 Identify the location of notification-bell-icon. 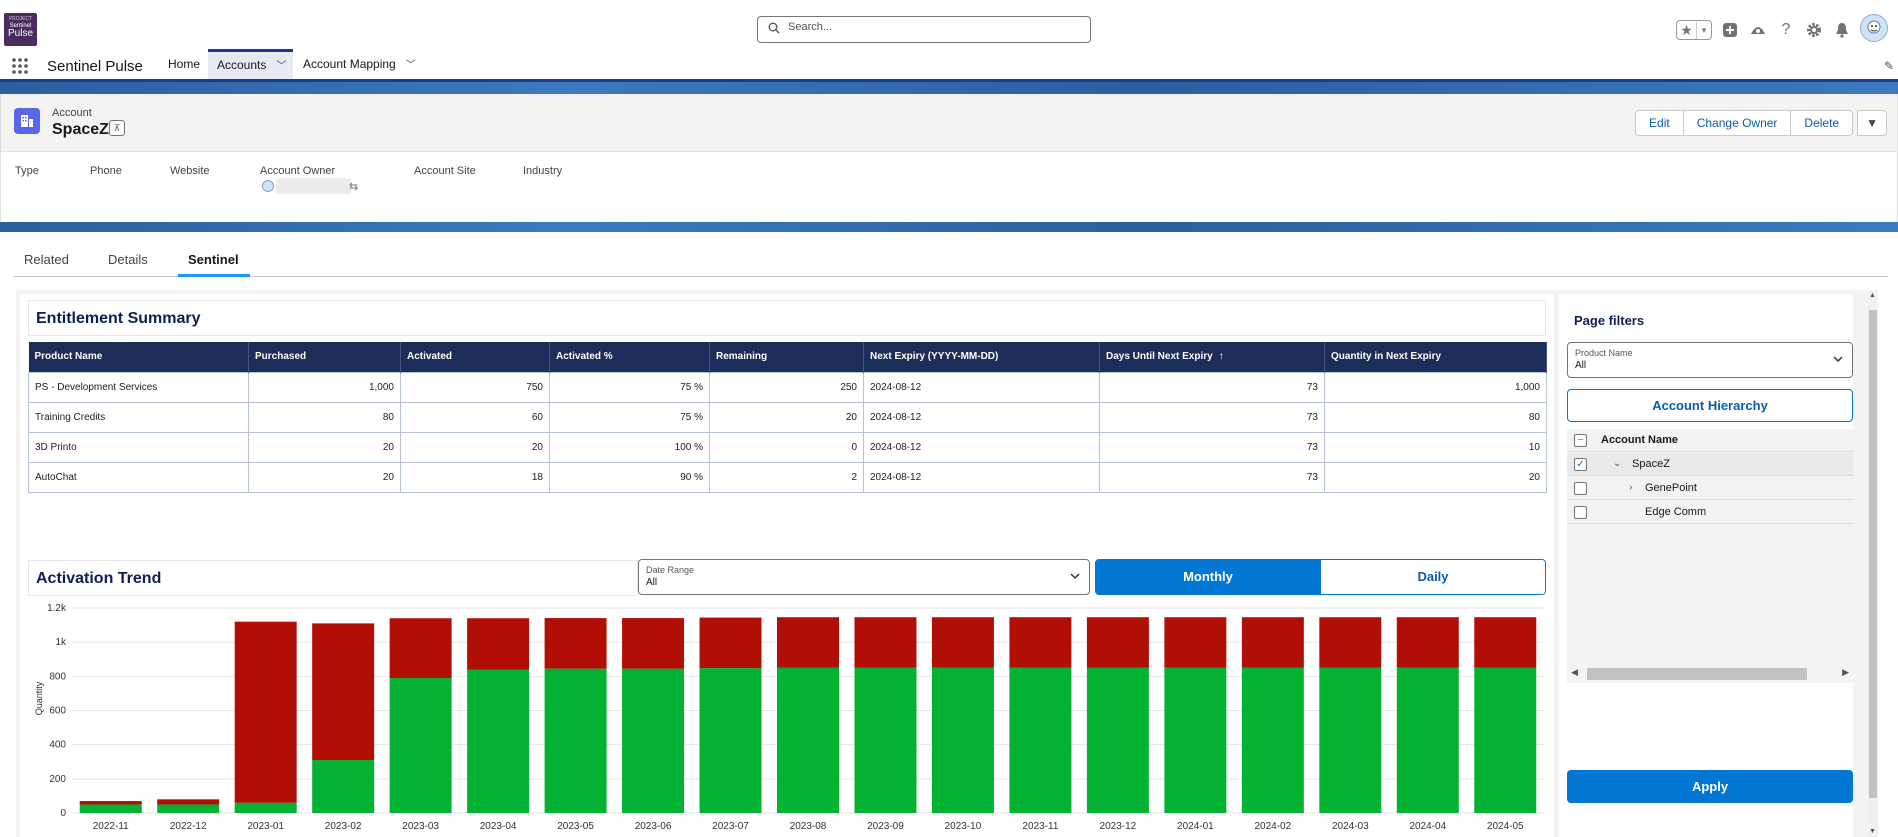
(1842, 30).